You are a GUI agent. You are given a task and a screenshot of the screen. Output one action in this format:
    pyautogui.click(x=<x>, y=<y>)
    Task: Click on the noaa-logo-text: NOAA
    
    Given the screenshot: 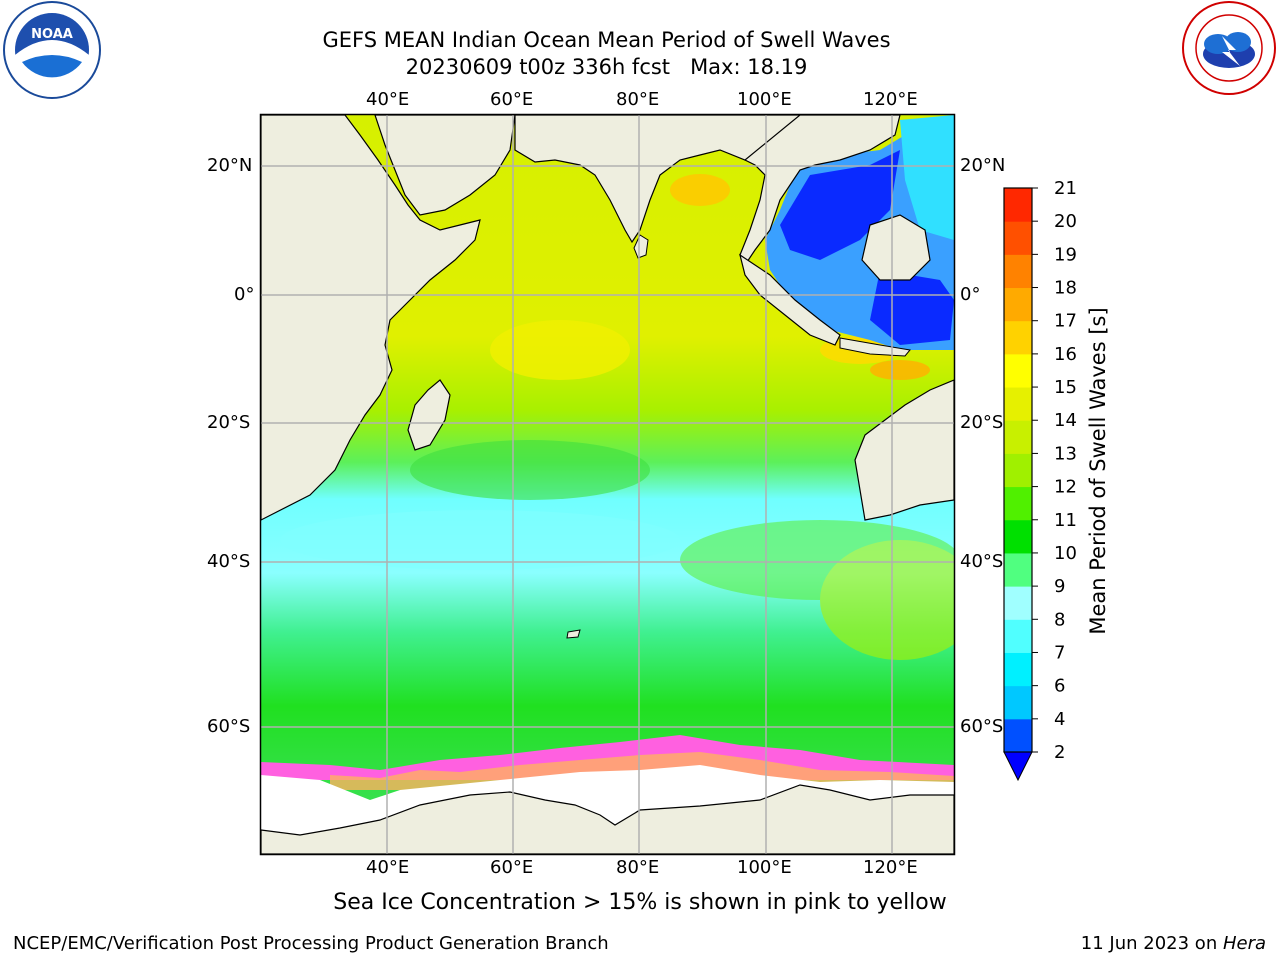 What is the action you would take?
    pyautogui.click(x=52, y=34)
    